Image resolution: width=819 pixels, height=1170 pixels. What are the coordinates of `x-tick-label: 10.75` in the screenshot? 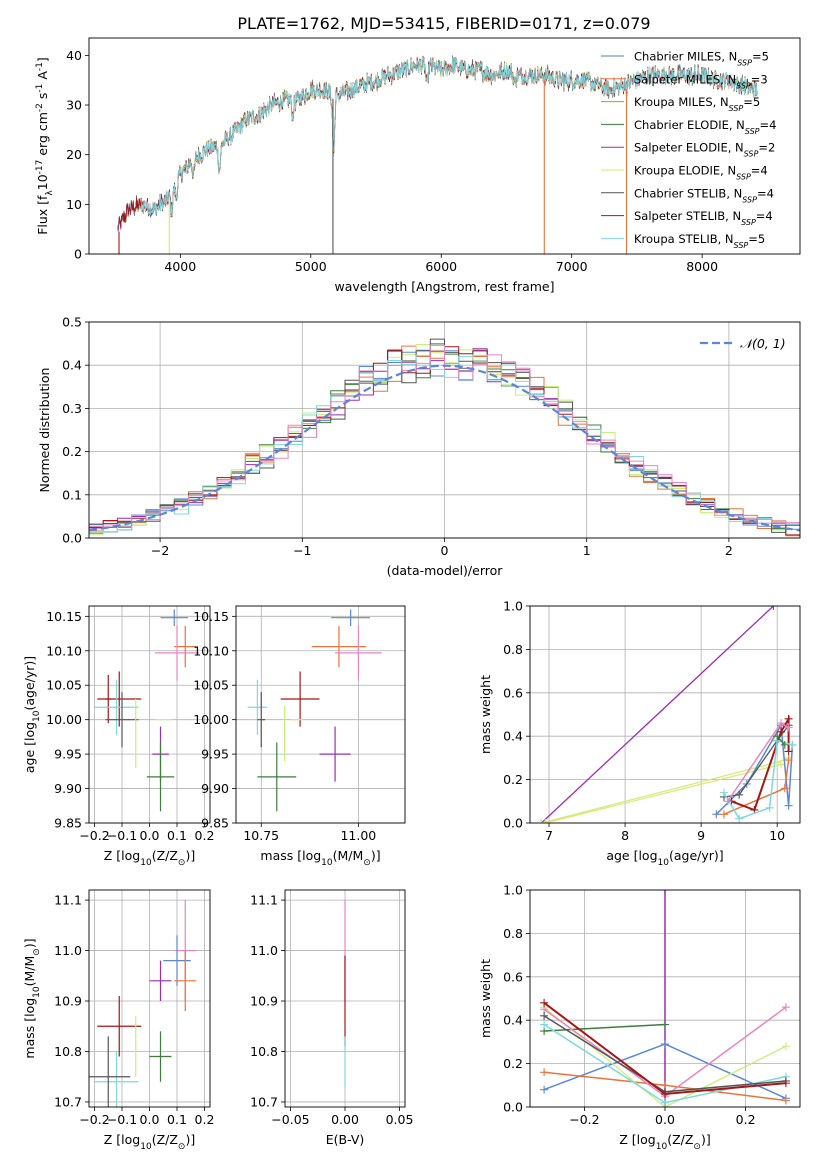 It's located at (261, 835).